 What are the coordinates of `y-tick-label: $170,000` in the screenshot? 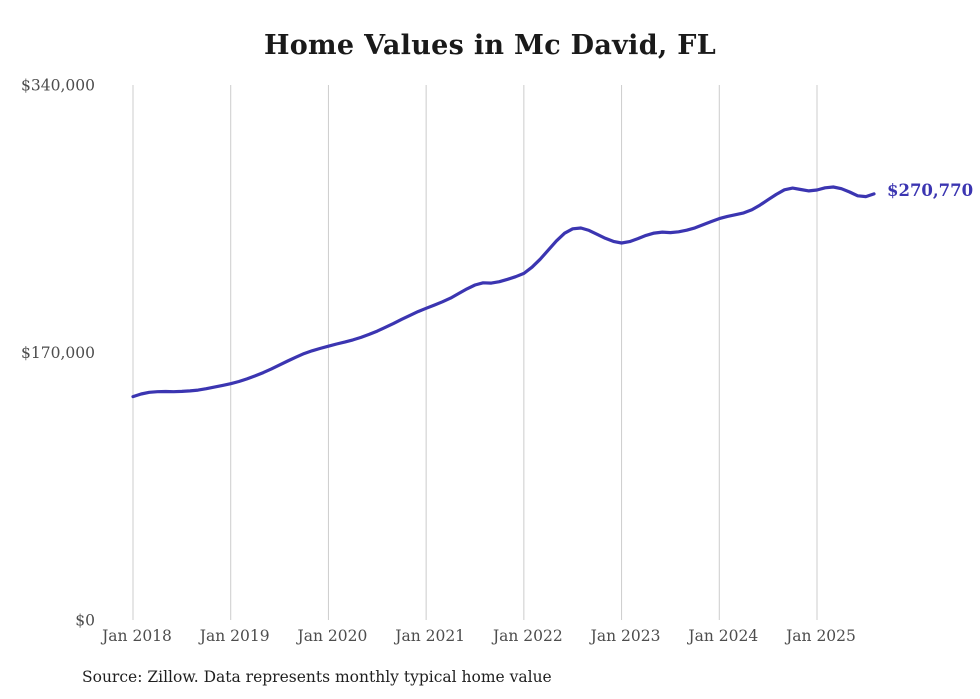 It's located at (58, 353).